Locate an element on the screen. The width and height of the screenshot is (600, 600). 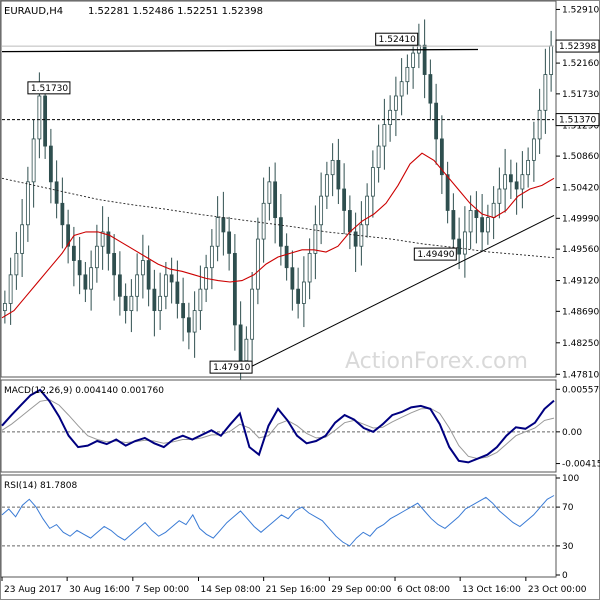
x-tick-label: 23 Aug 2017 is located at coordinates (33, 590).